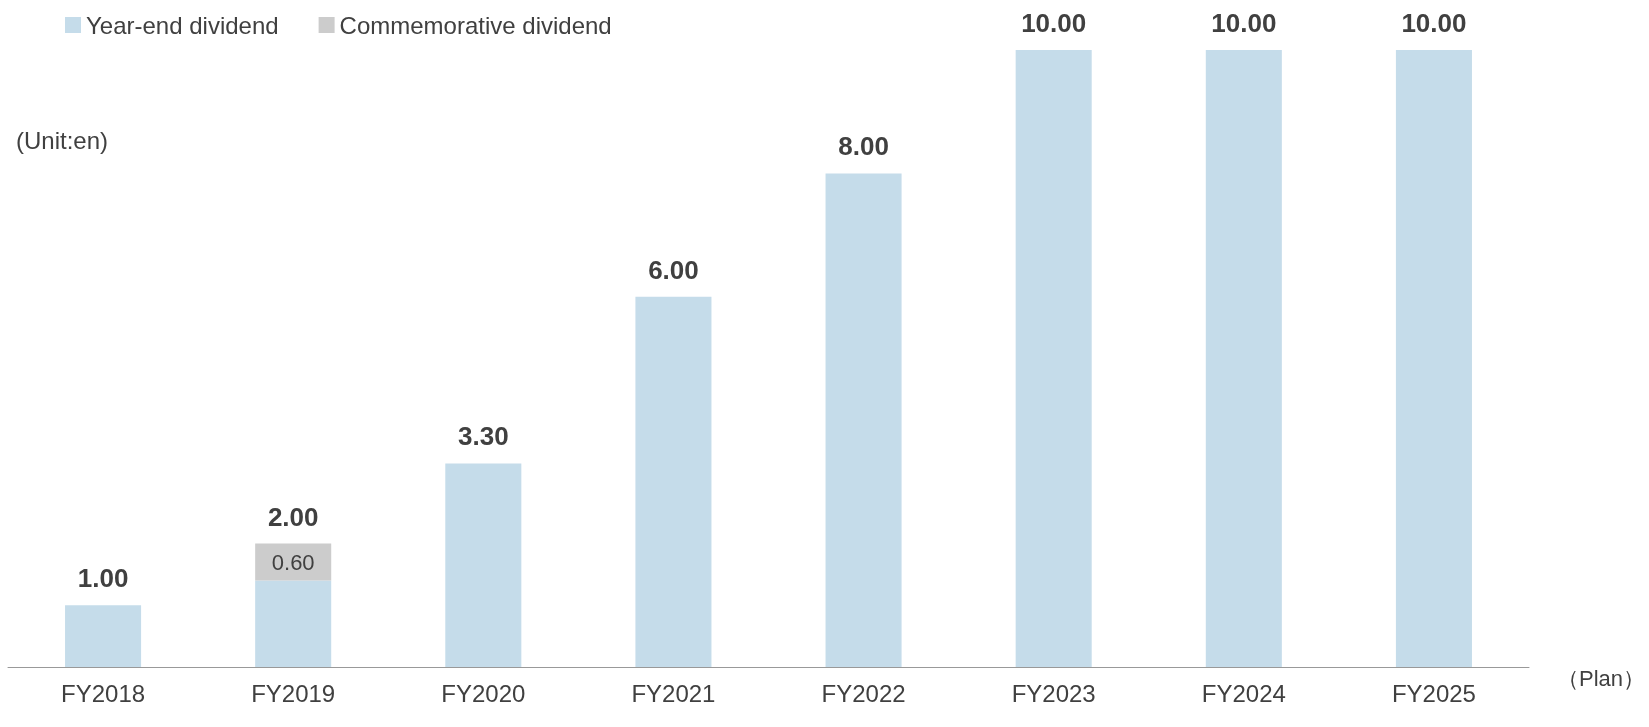 The image size is (1649, 727). What do you see at coordinates (863, 146) in the screenshot?
I see `total-label: 8.00` at bounding box center [863, 146].